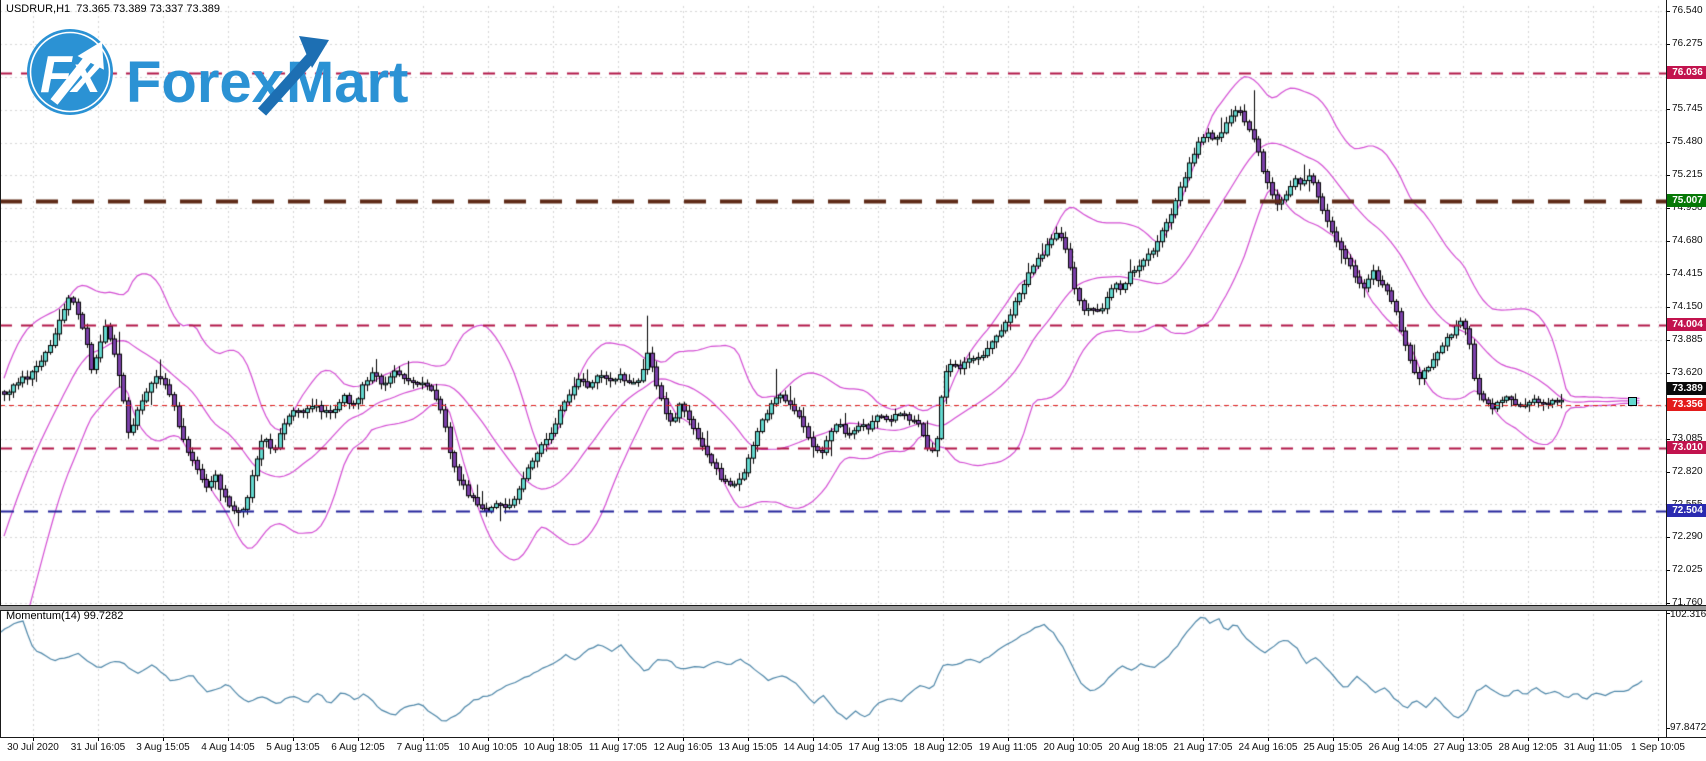  Describe the element at coordinates (98, 747) in the screenshot. I see `date-tick-label: 31 Jul 16:05` at that location.